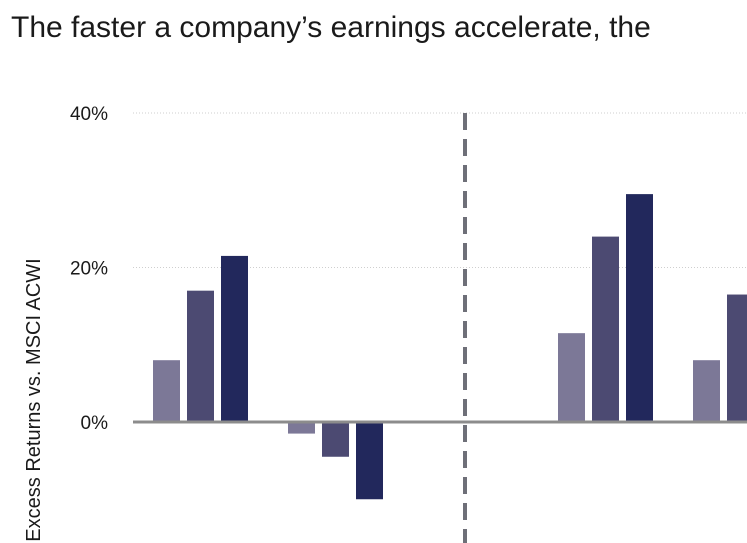  Describe the element at coordinates (95, 423) in the screenshot. I see `y-tick-label: 0%` at that location.